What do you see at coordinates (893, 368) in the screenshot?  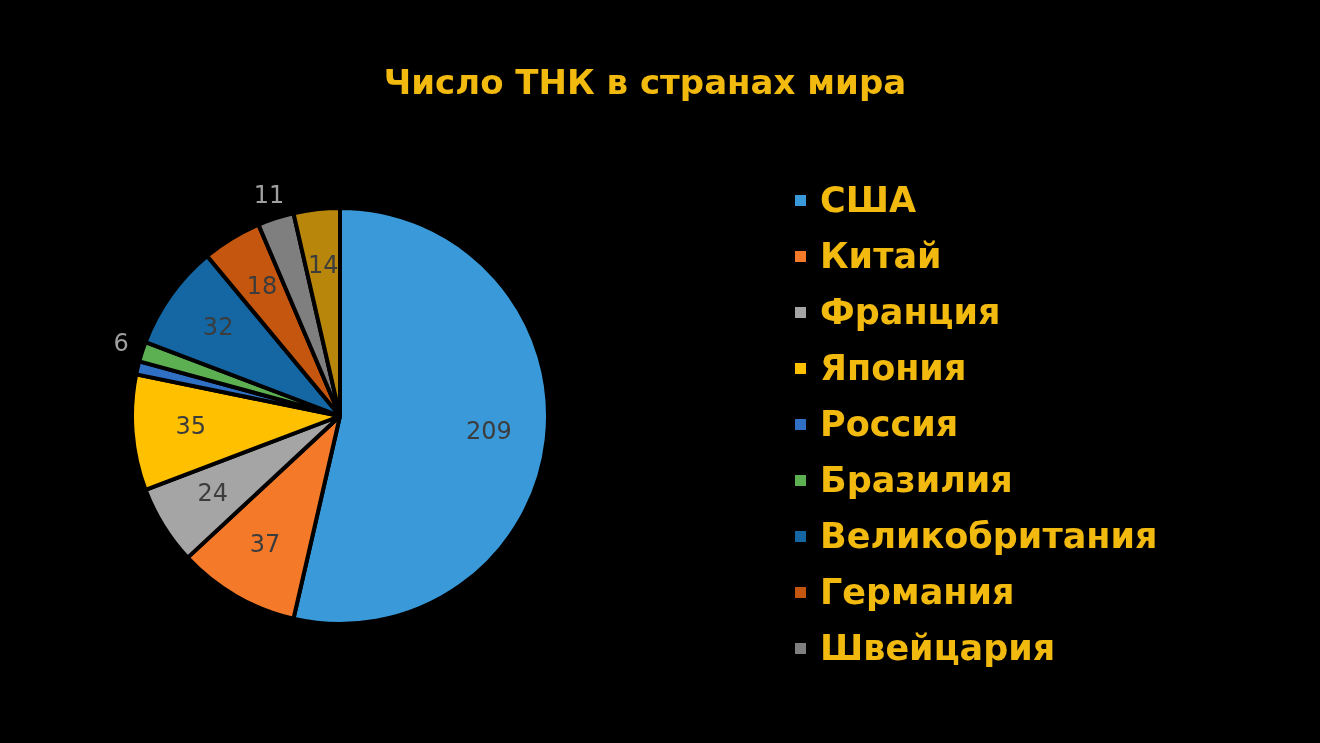 I see `legend-label: Япония` at bounding box center [893, 368].